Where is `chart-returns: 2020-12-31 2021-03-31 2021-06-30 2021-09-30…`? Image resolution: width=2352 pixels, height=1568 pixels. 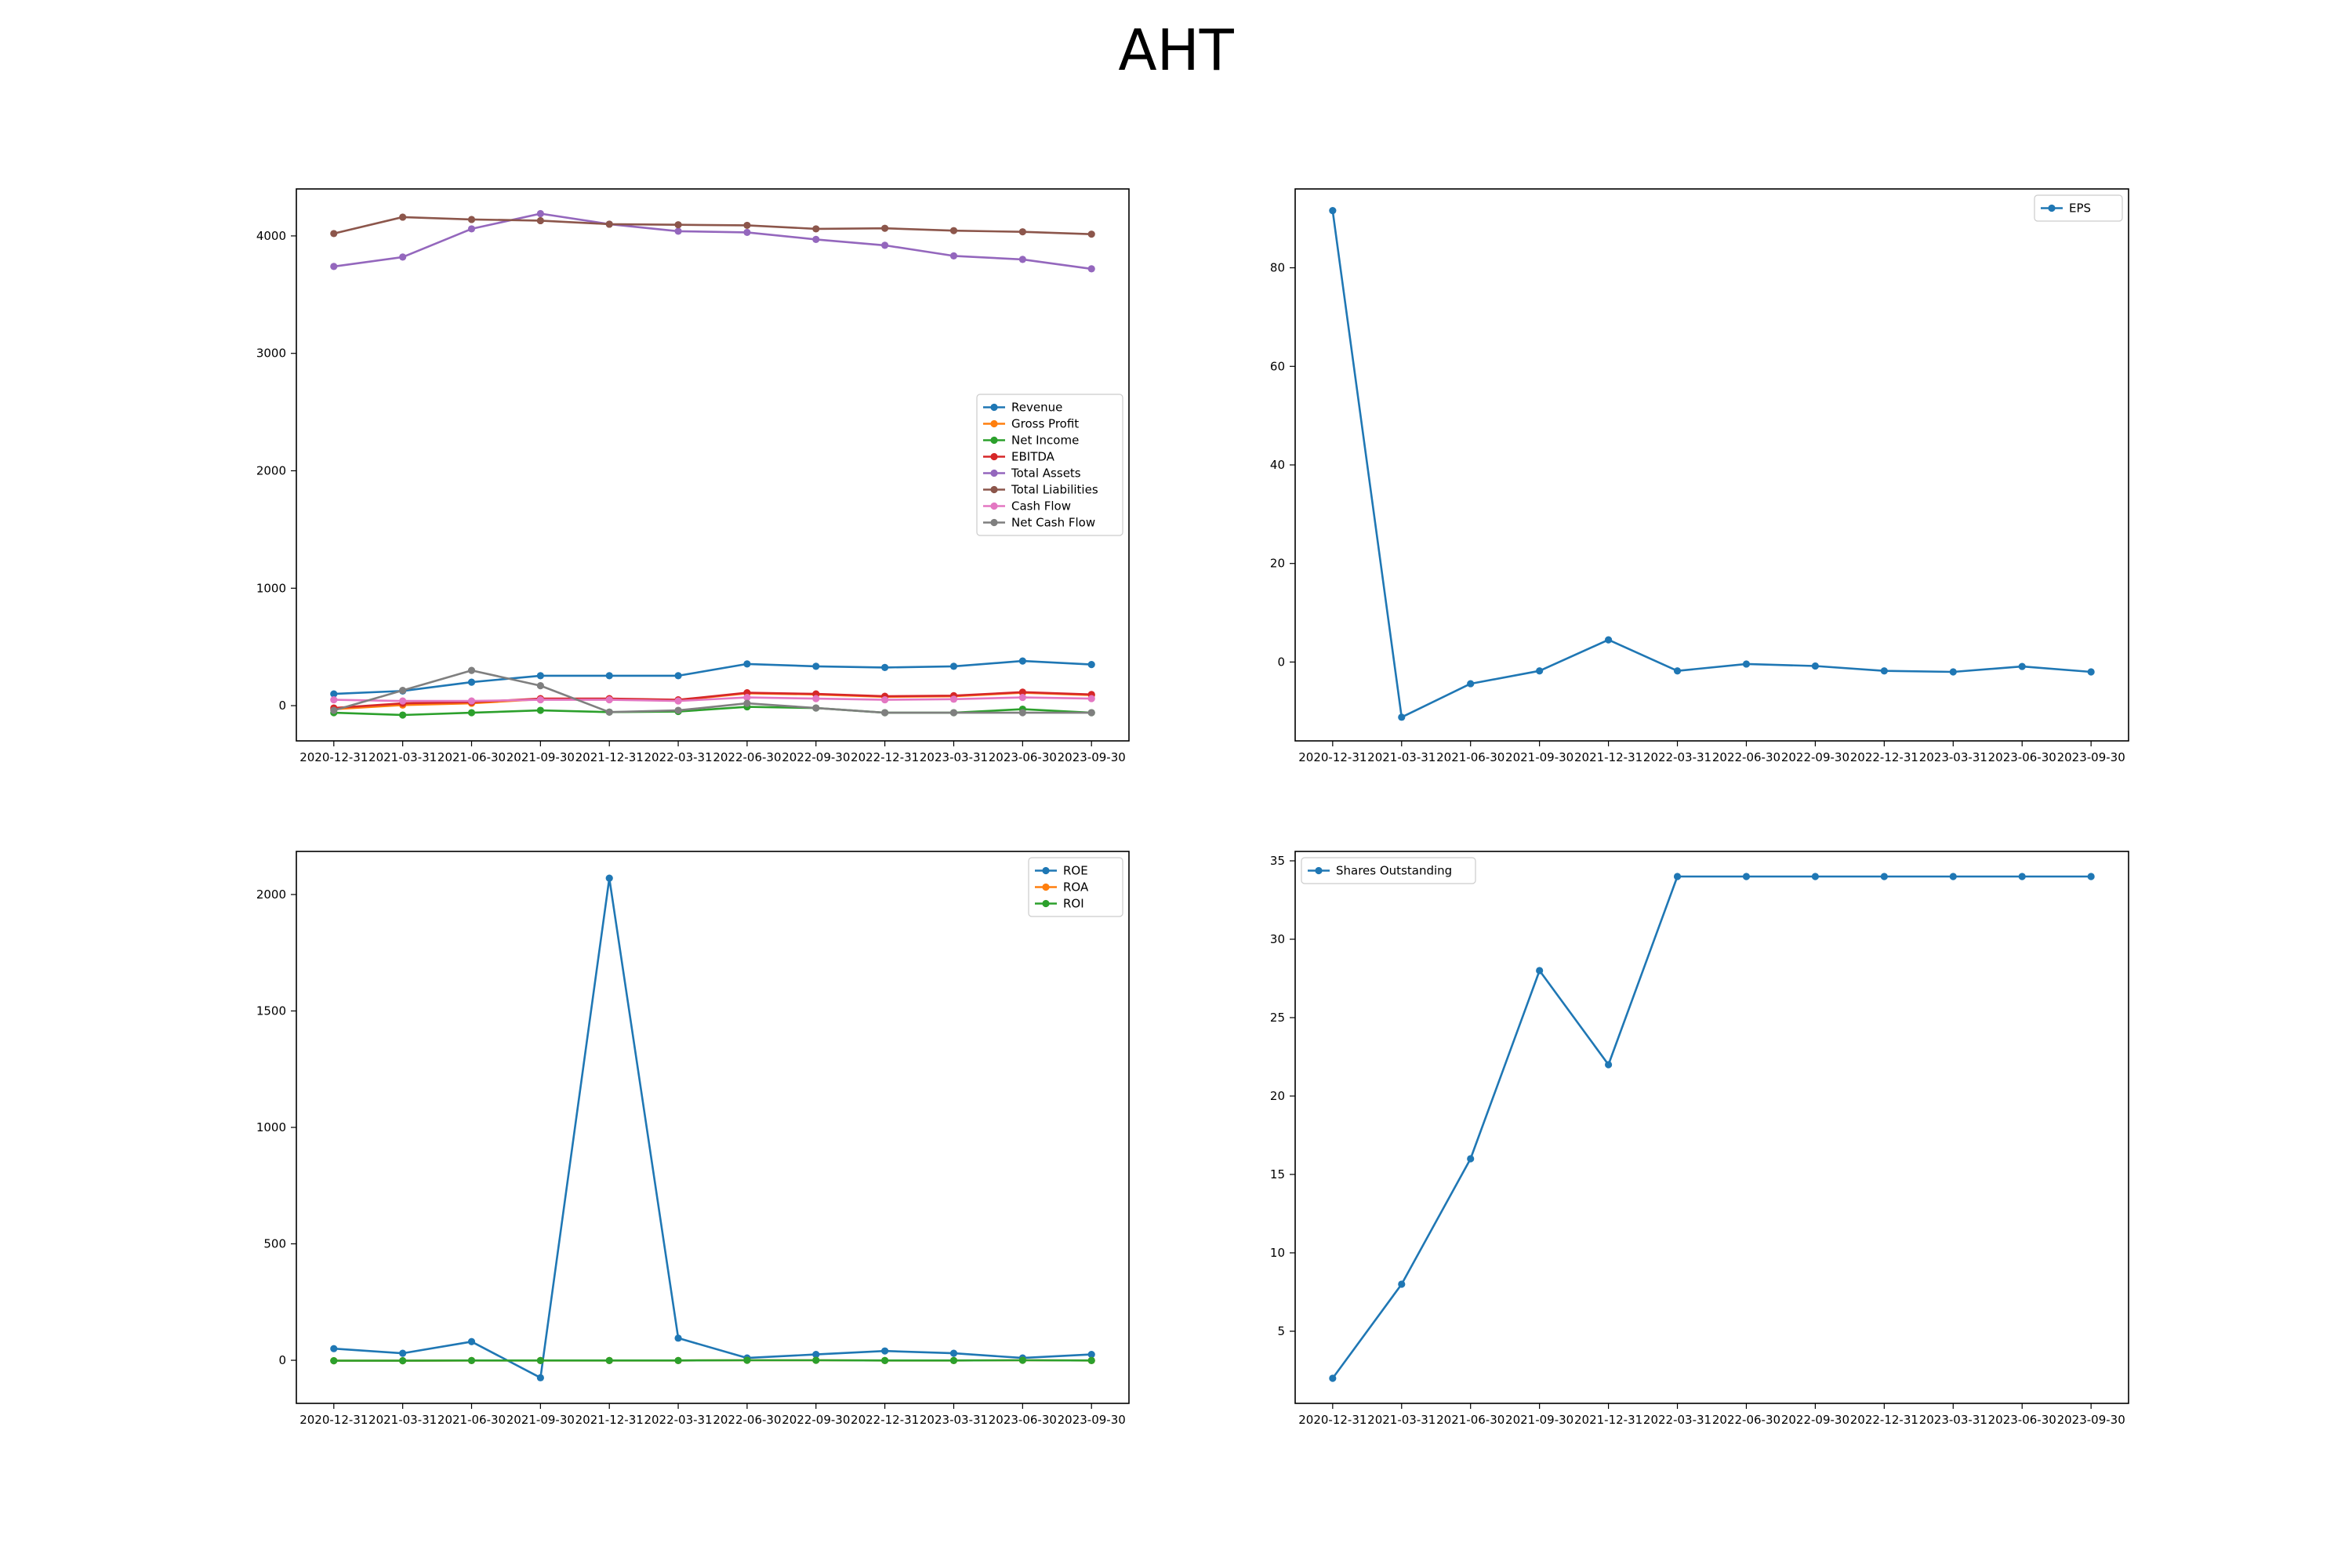 chart-returns: 2020-12-31 2021-03-31 2021-06-30 2021-09-30… is located at coordinates (693, 1139).